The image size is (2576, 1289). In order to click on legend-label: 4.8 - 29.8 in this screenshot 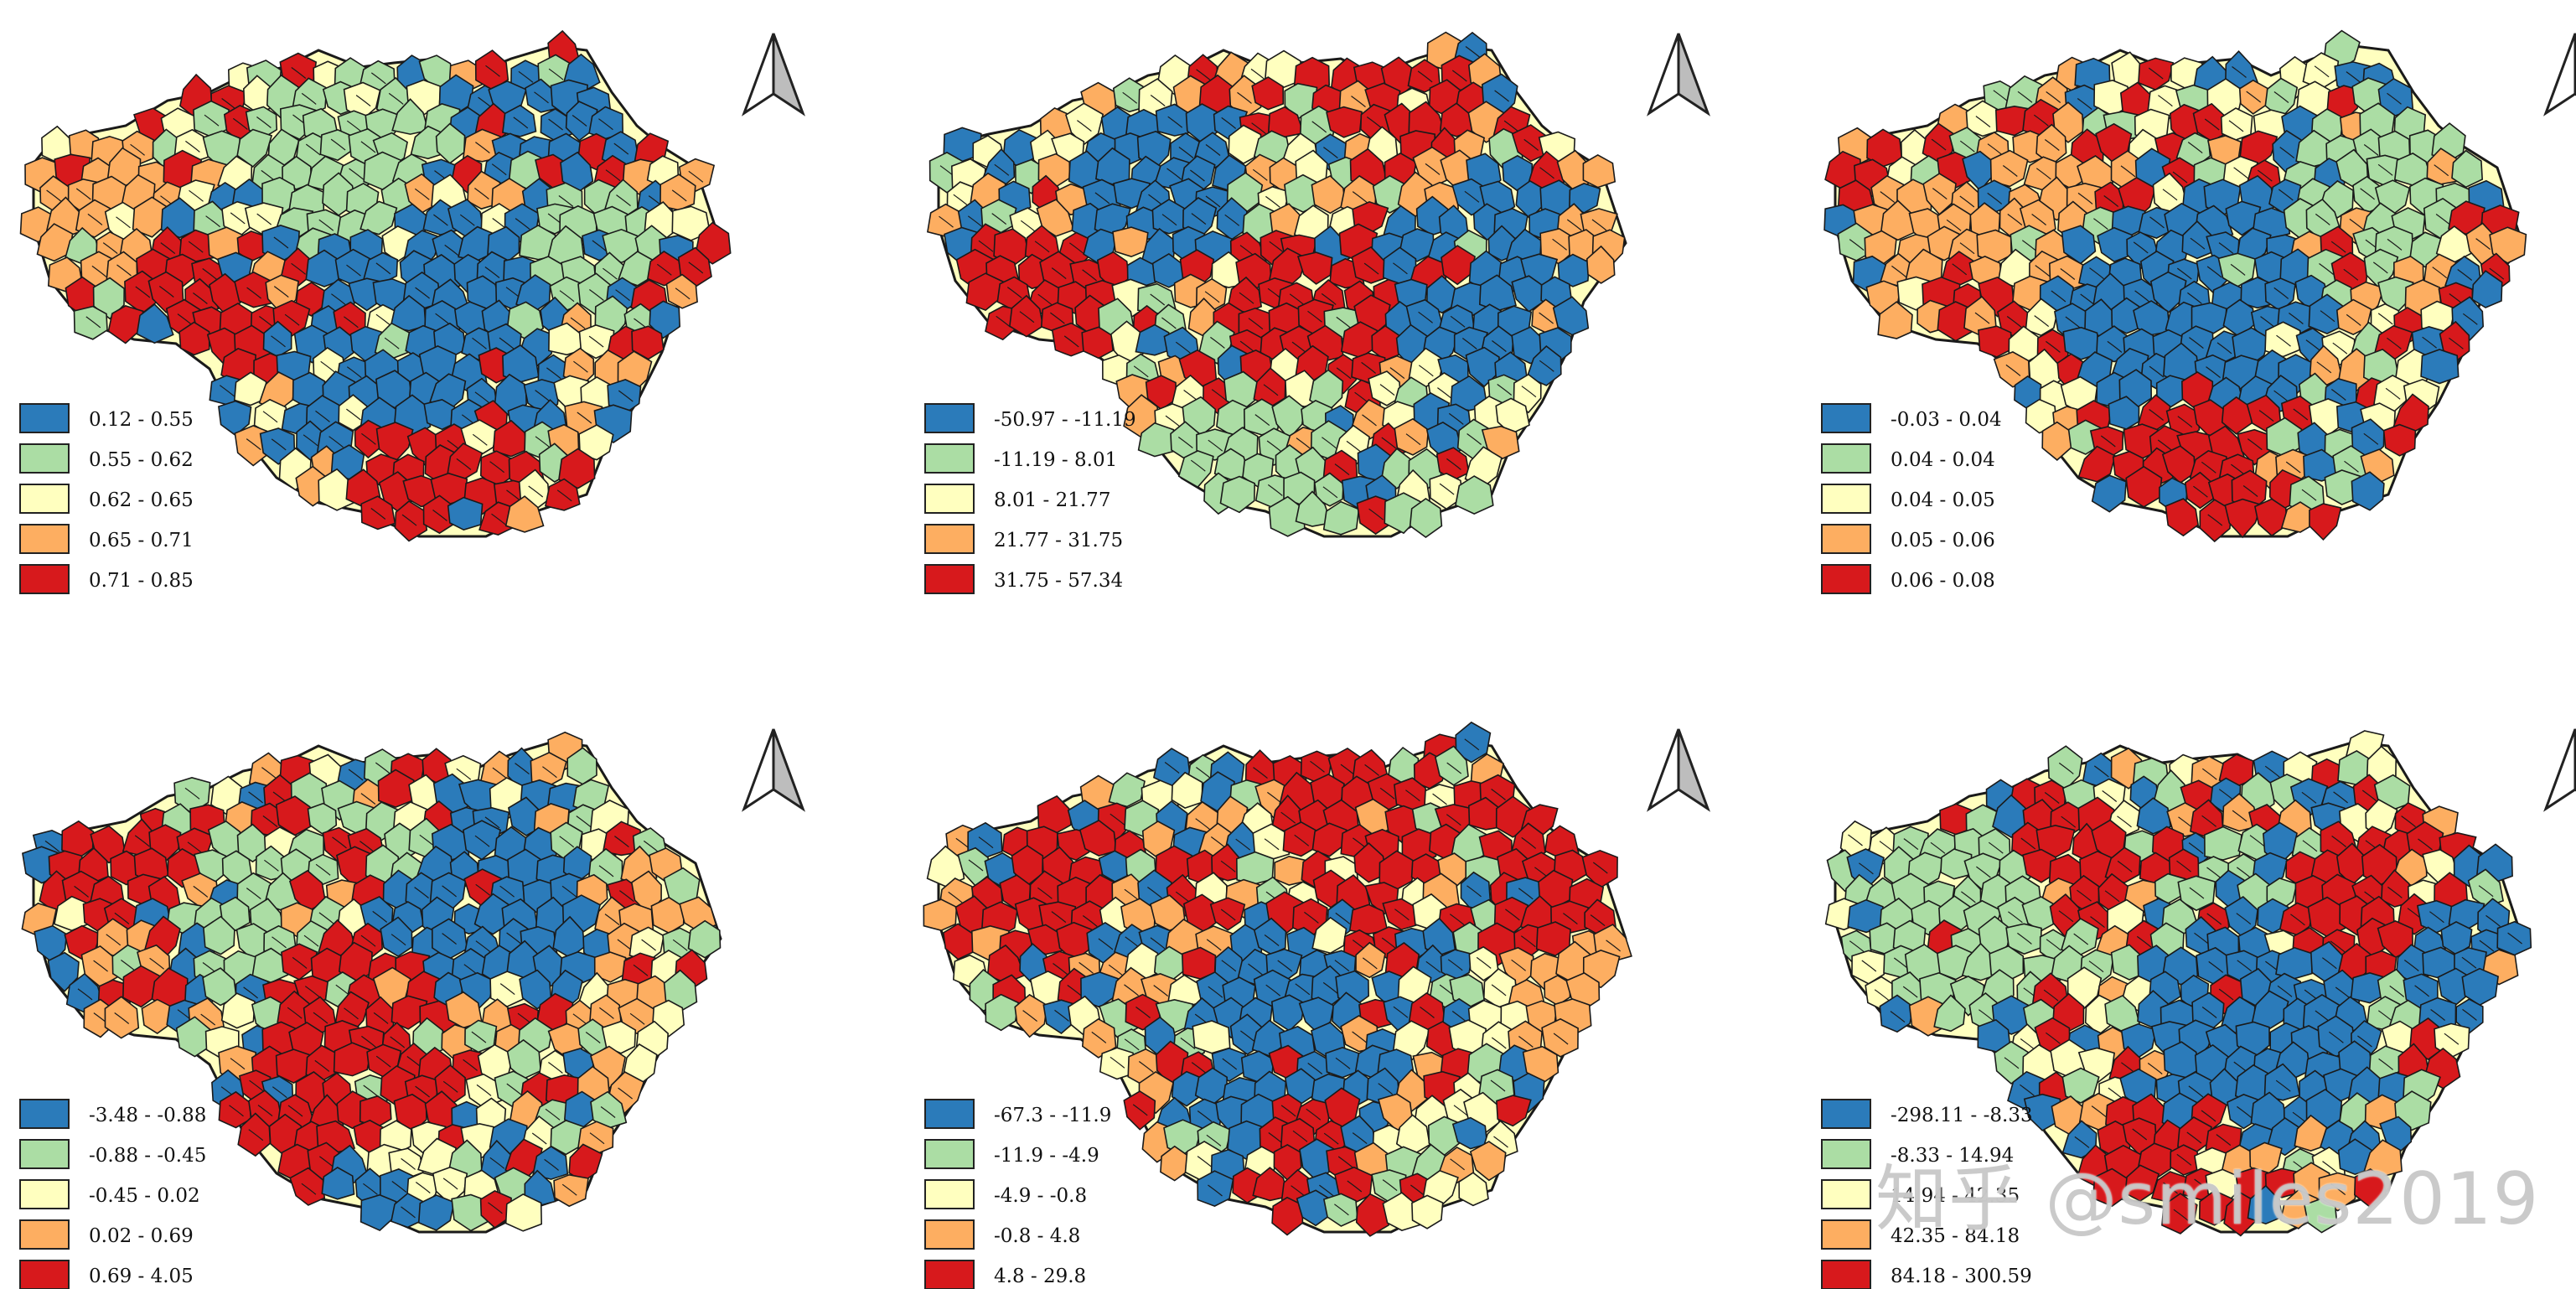, I will do `click(1040, 1276)`.